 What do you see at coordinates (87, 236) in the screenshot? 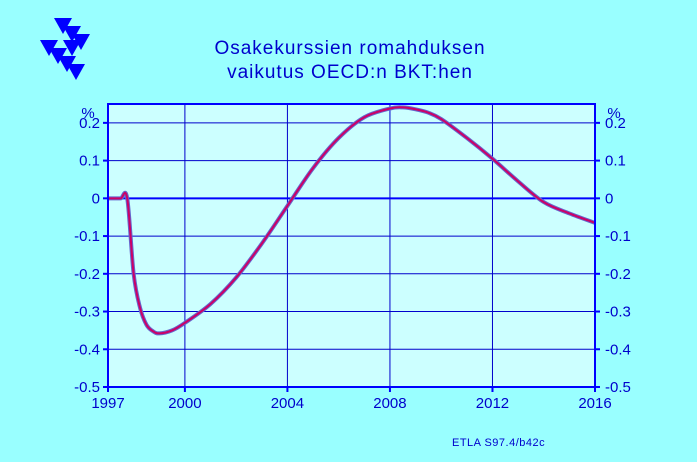
I see `y-tick-label-left: -0.1` at bounding box center [87, 236].